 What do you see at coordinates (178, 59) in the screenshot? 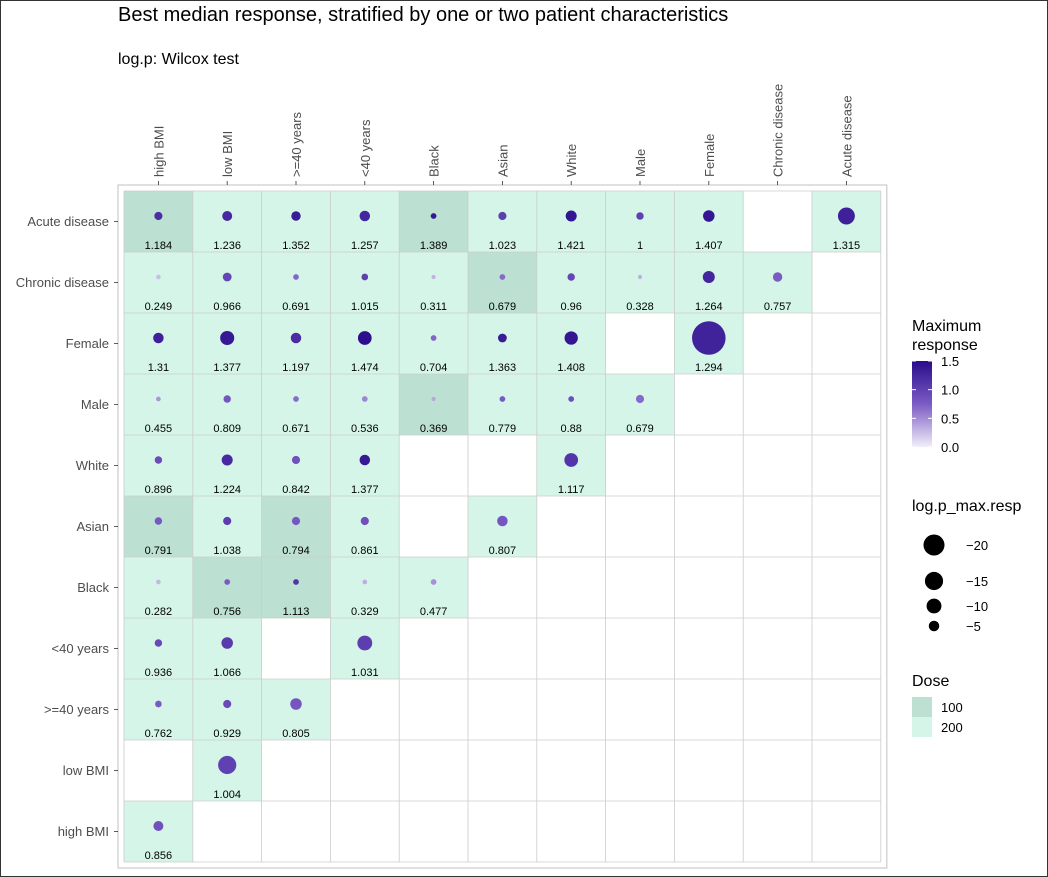
I see `chart-subtitle: log.p: Wilcox test` at bounding box center [178, 59].